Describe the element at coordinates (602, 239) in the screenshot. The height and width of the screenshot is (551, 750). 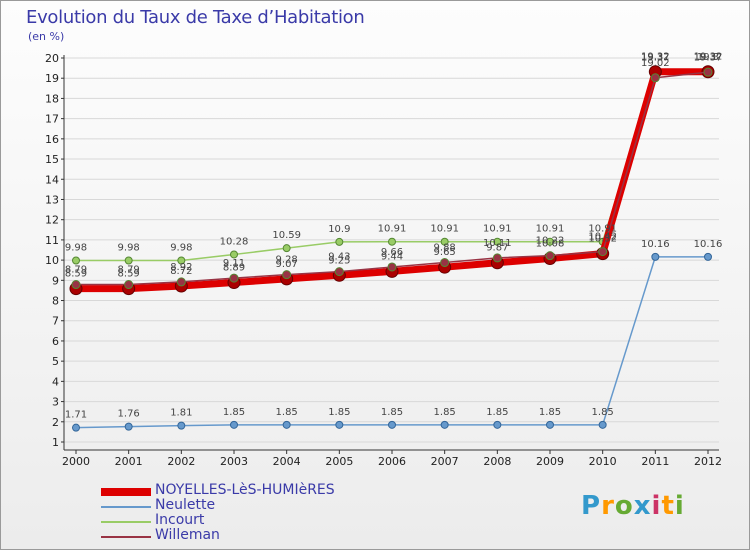
I see `data-label: 10.32` at that location.